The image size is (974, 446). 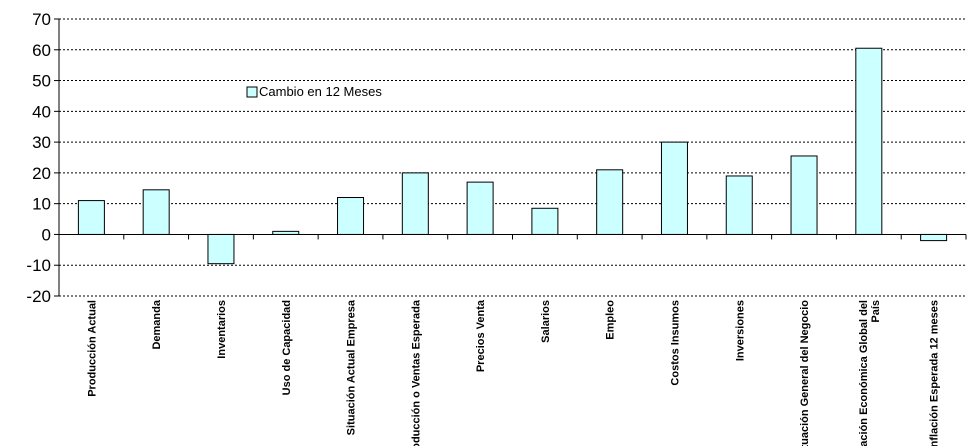 What do you see at coordinates (41, 173) in the screenshot?
I see `y-tick-label: 20` at bounding box center [41, 173].